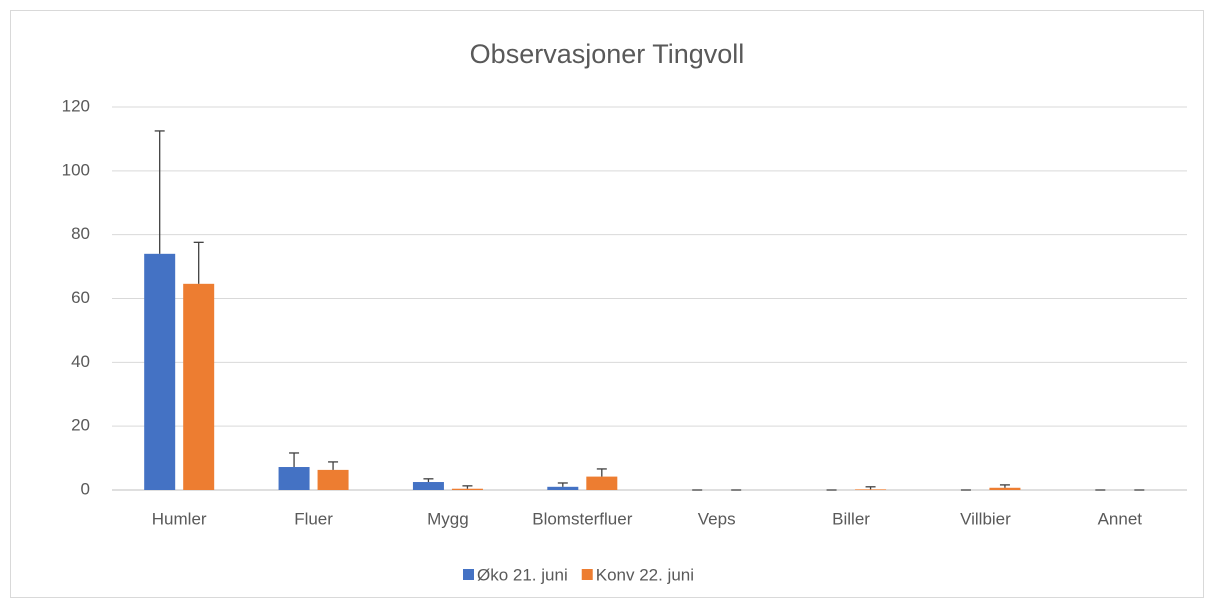 The height and width of the screenshot is (613, 1214). I want to click on y-tick-label: 40, so click(80, 361).